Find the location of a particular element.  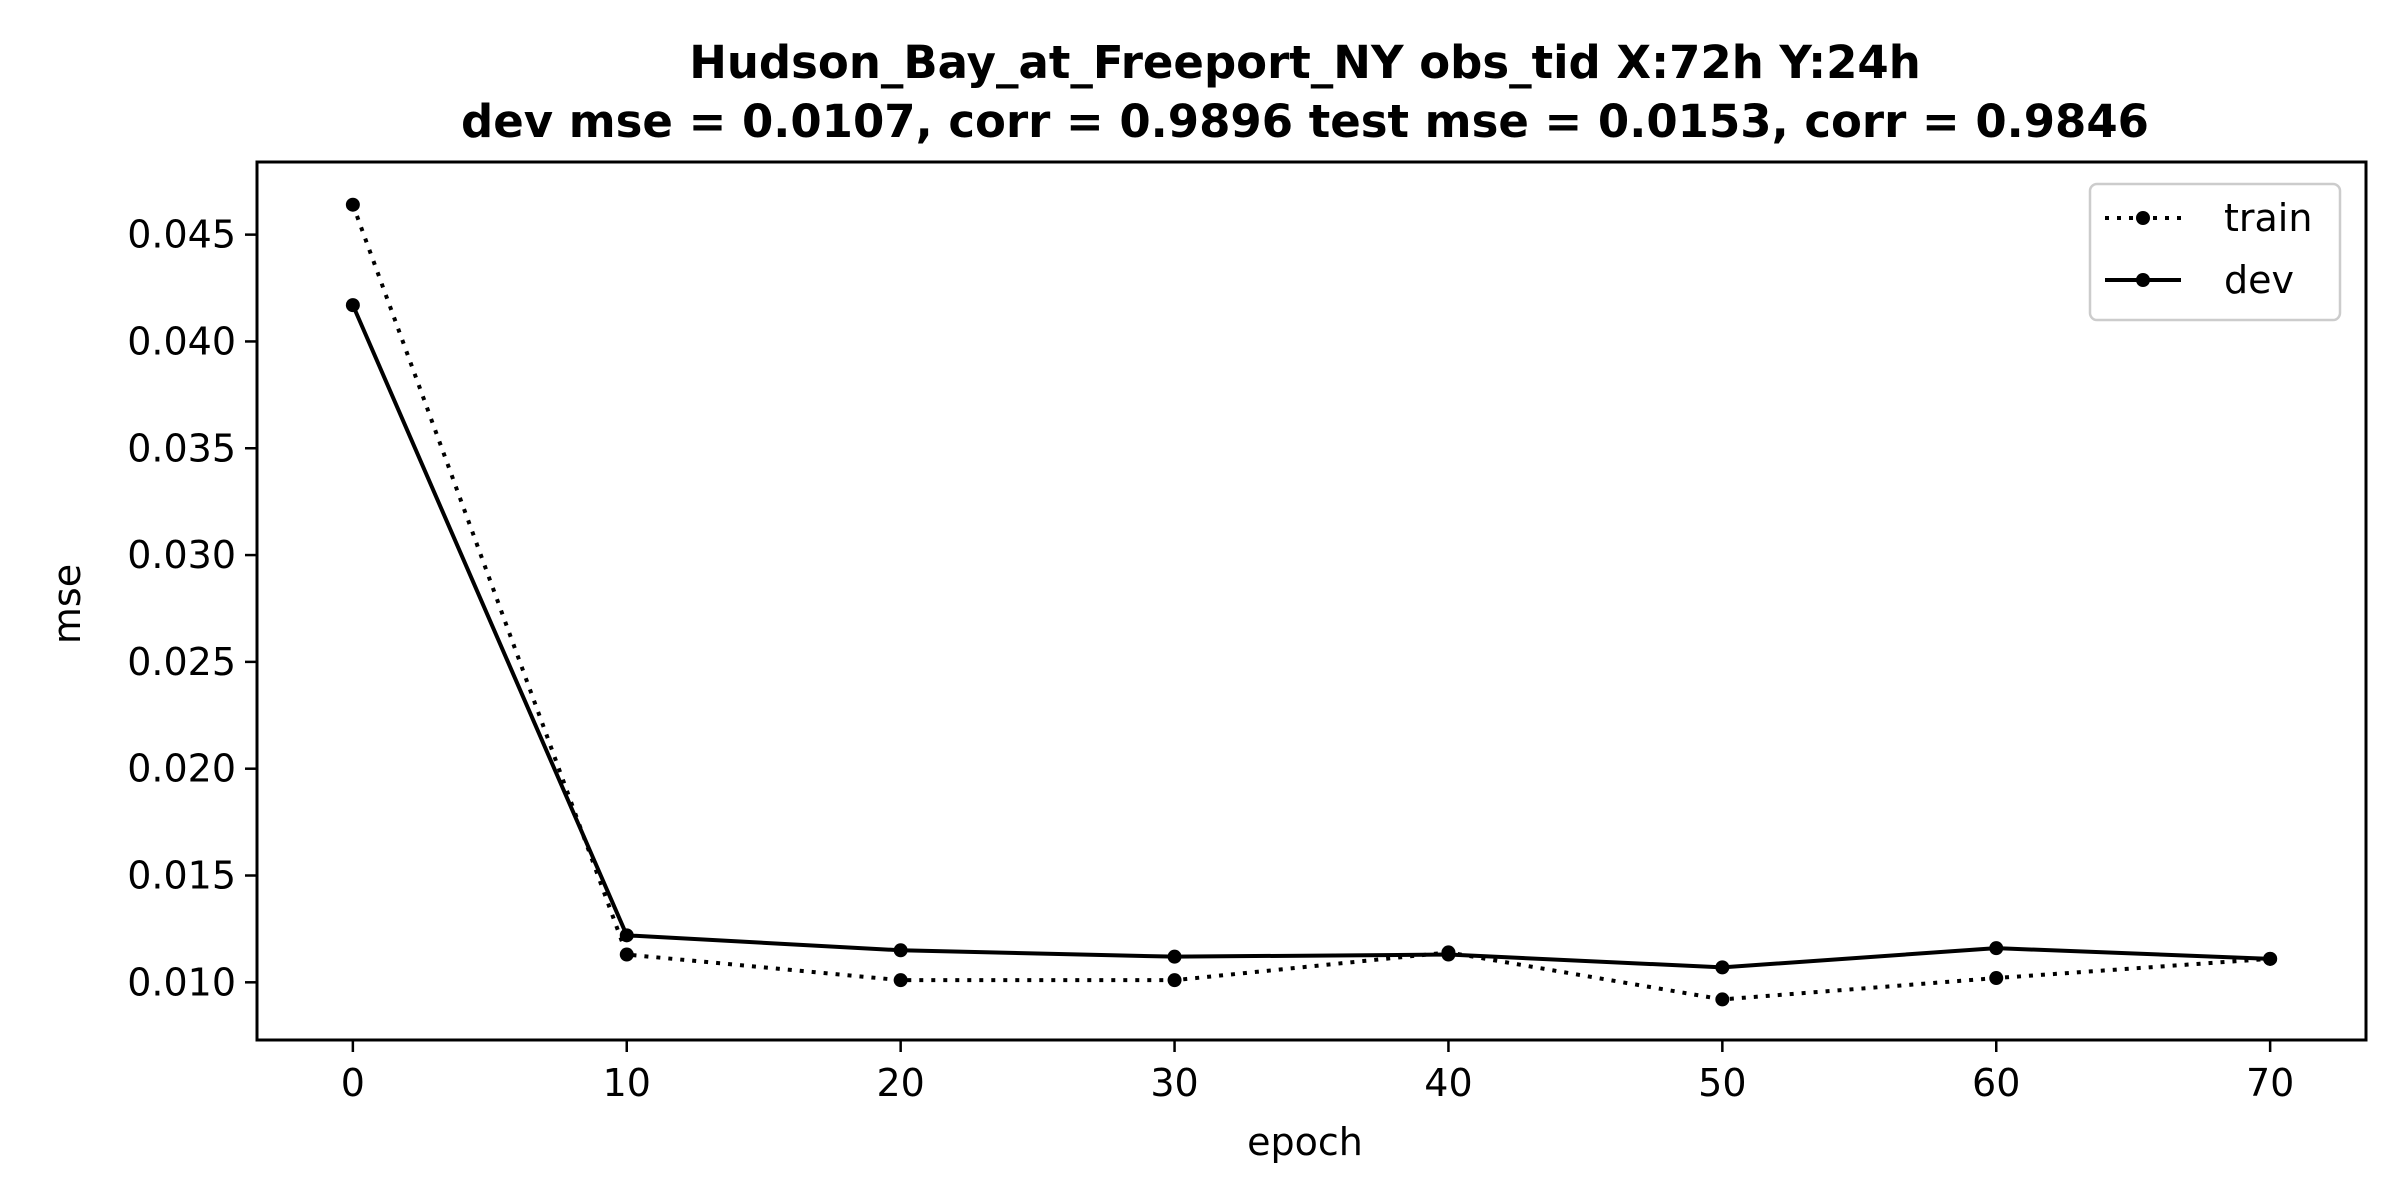

legend: train dev is located at coordinates (2215, 252).